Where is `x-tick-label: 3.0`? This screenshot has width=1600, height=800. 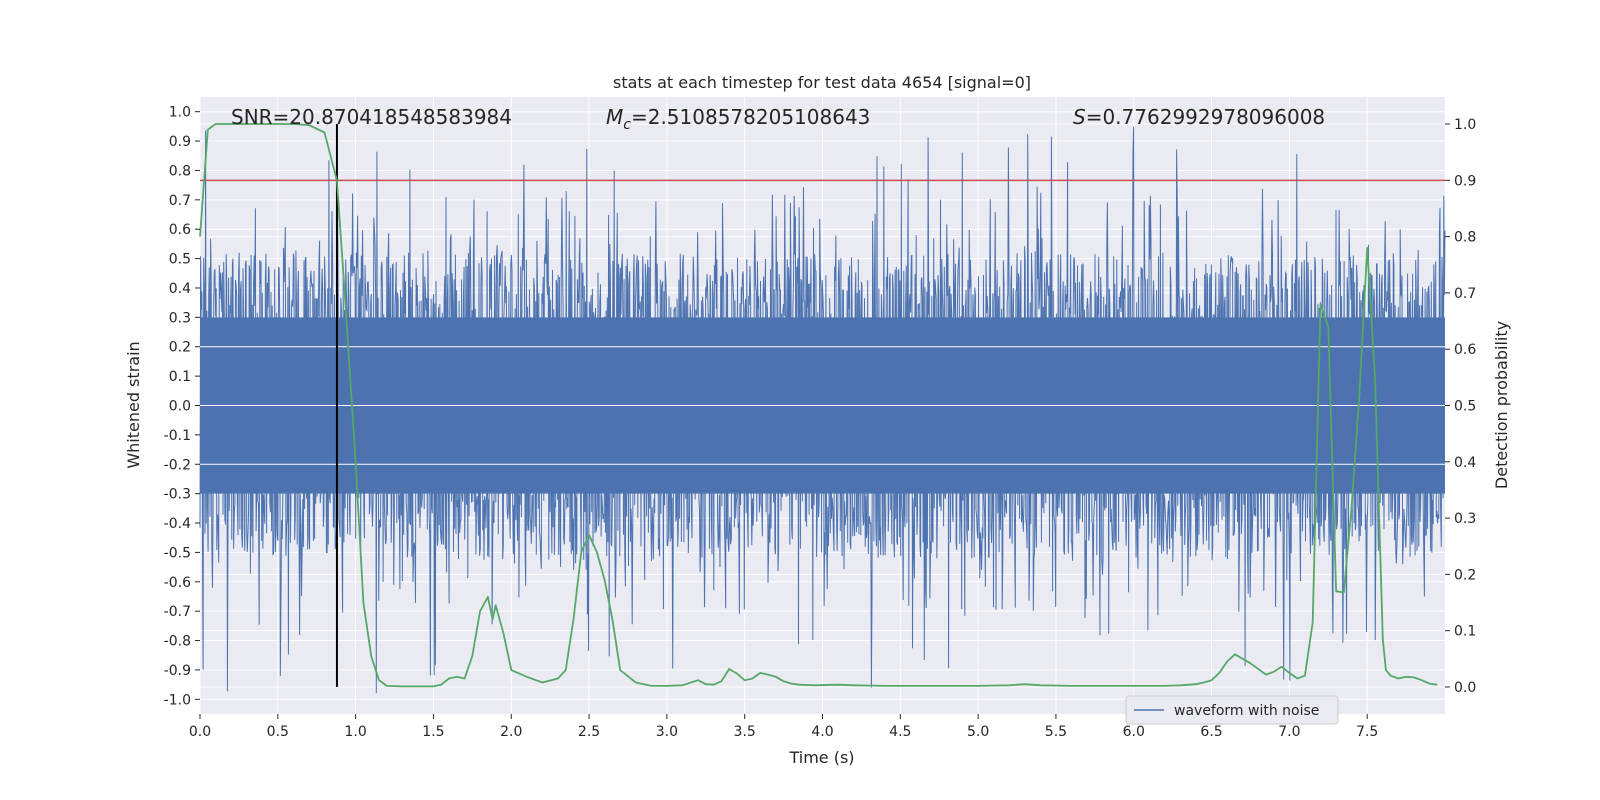
x-tick-label: 3.0 is located at coordinates (667, 732).